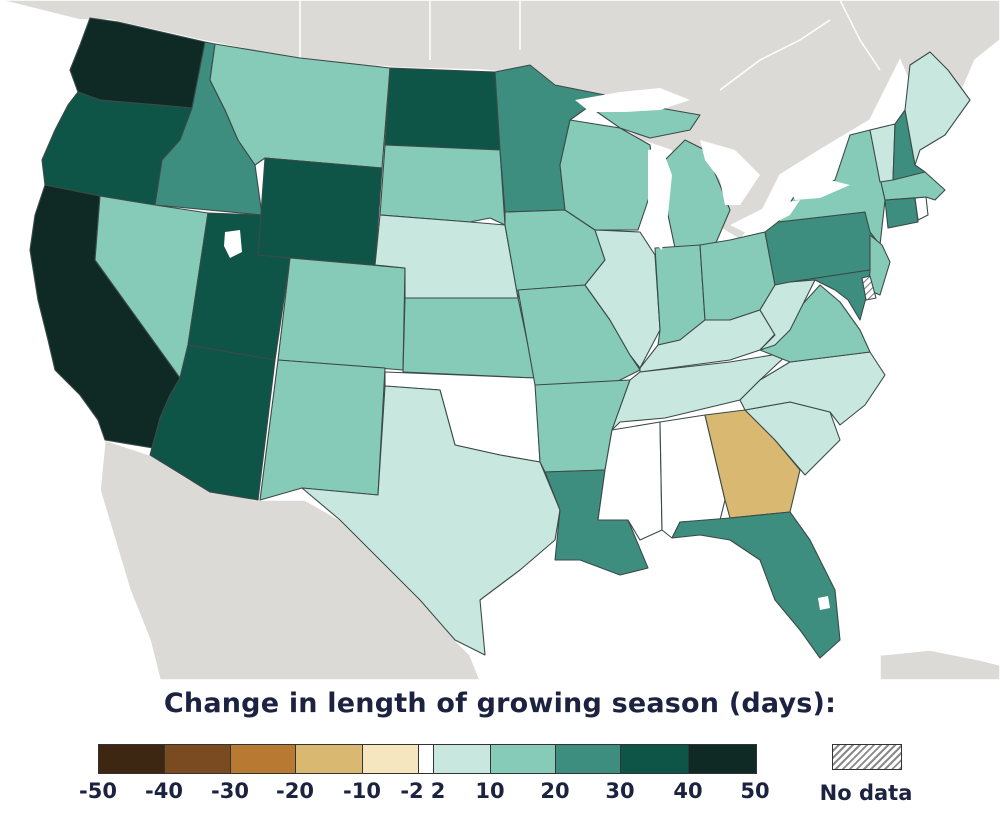  What do you see at coordinates (824, 603) in the screenshot?
I see `lake-okeechobee` at bounding box center [824, 603].